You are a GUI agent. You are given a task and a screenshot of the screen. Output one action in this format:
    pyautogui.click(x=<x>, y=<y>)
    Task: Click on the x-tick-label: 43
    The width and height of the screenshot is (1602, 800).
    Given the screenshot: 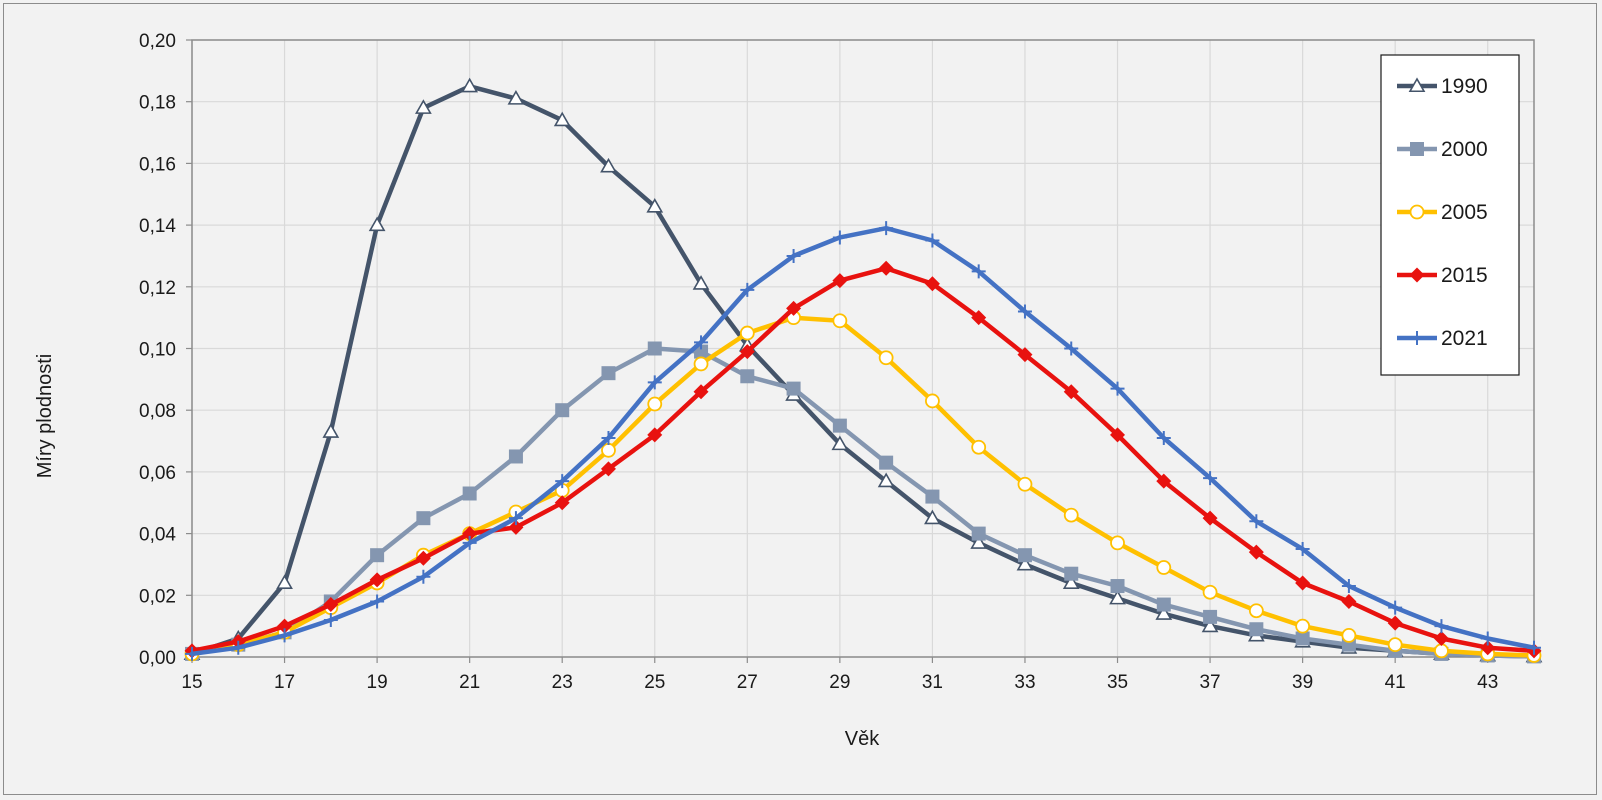 What is the action you would take?
    pyautogui.click(x=1487, y=682)
    